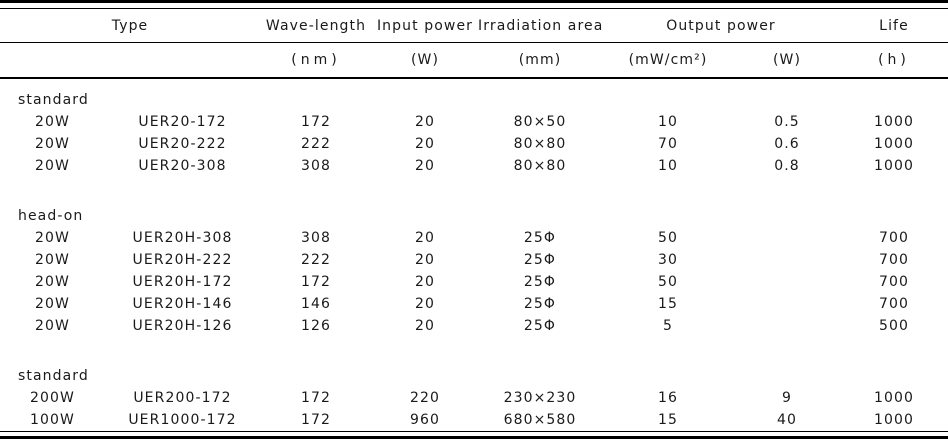 The image size is (948, 445). Describe the element at coordinates (474, 238) in the screenshot. I see `table-row: 20W UER20H-308 308 20 25Φ 50 700` at that location.